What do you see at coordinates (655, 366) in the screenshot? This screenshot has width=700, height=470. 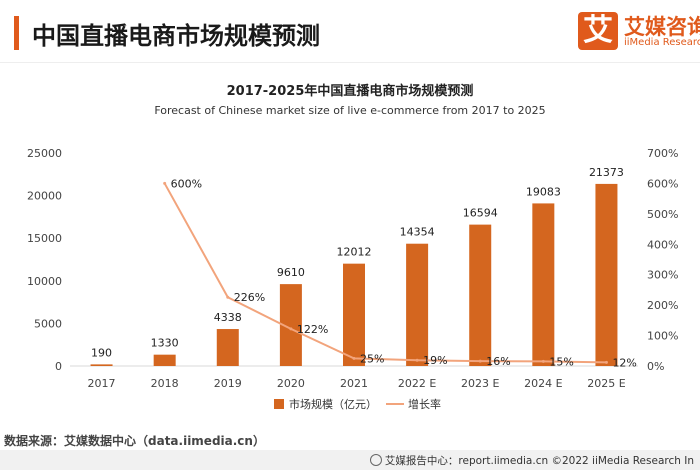 I see `y2-tick-label: 0%` at bounding box center [655, 366].